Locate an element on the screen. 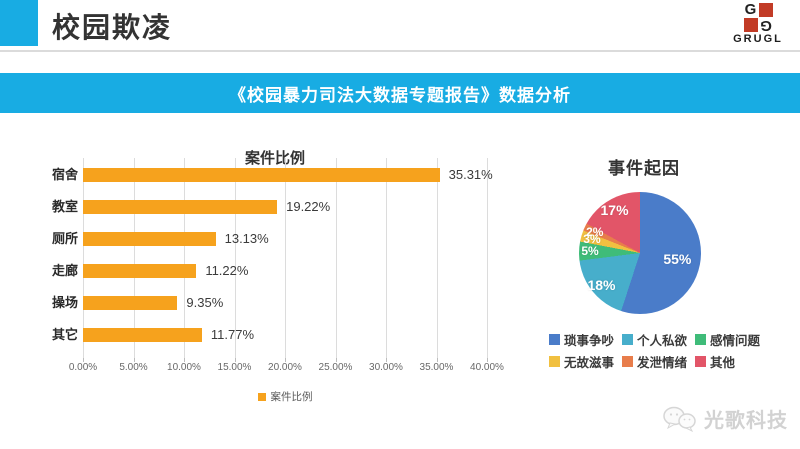 The image size is (800, 449). pie-legend-item: 发泄情绪 is located at coordinates (654, 361).